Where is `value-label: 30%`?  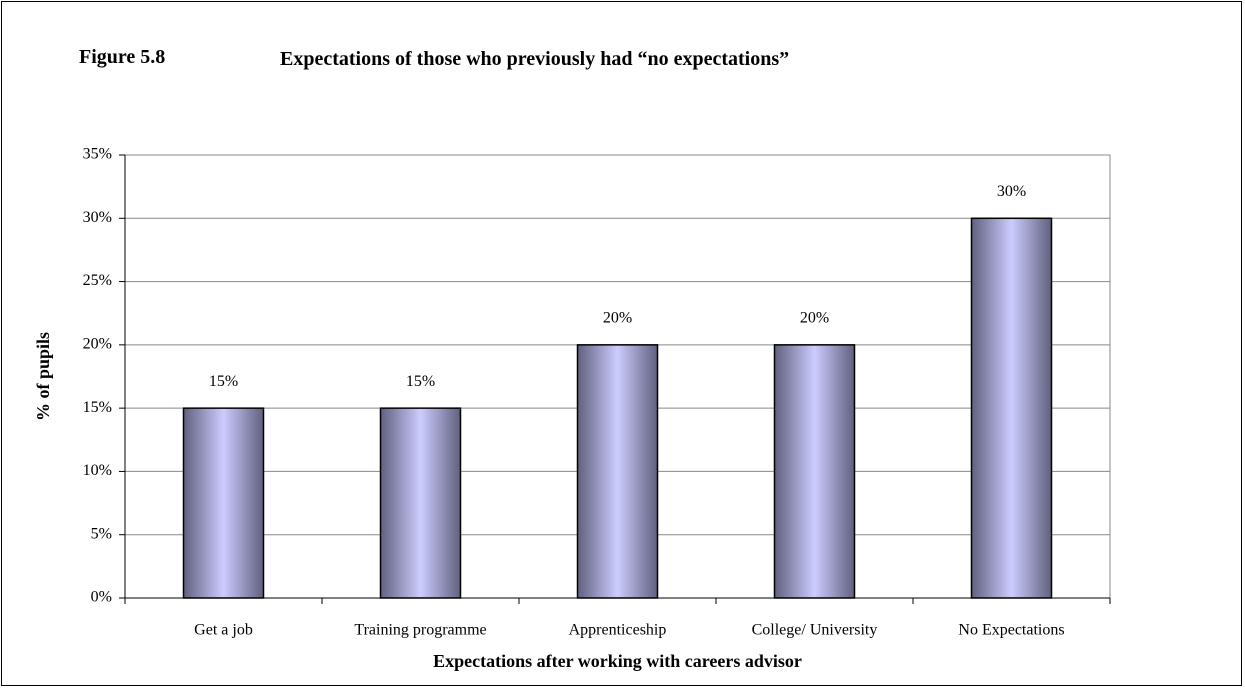
value-label: 30% is located at coordinates (1011, 191).